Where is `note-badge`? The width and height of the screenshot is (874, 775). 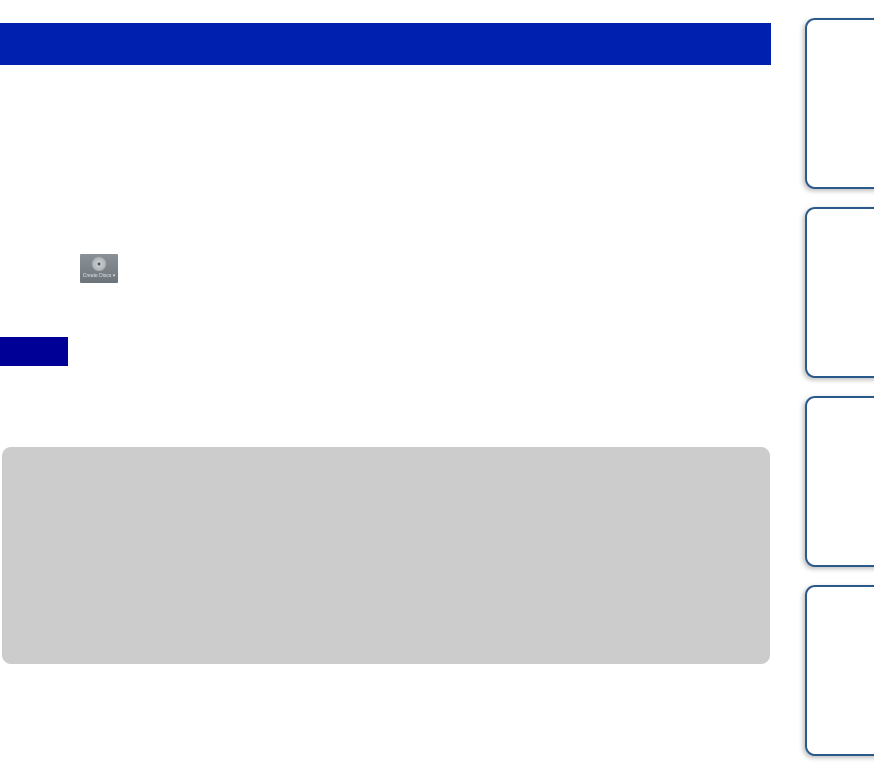
note-badge is located at coordinates (34, 351).